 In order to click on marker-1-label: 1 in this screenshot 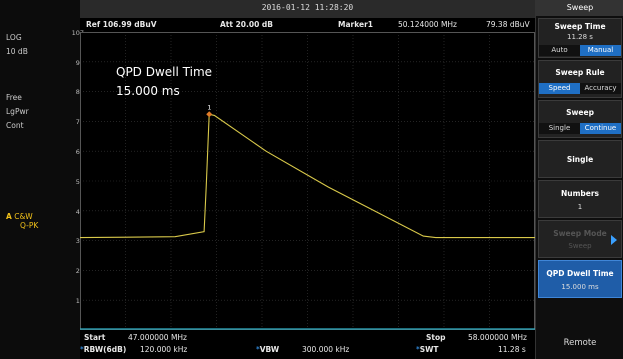, I will do `click(209, 107)`.